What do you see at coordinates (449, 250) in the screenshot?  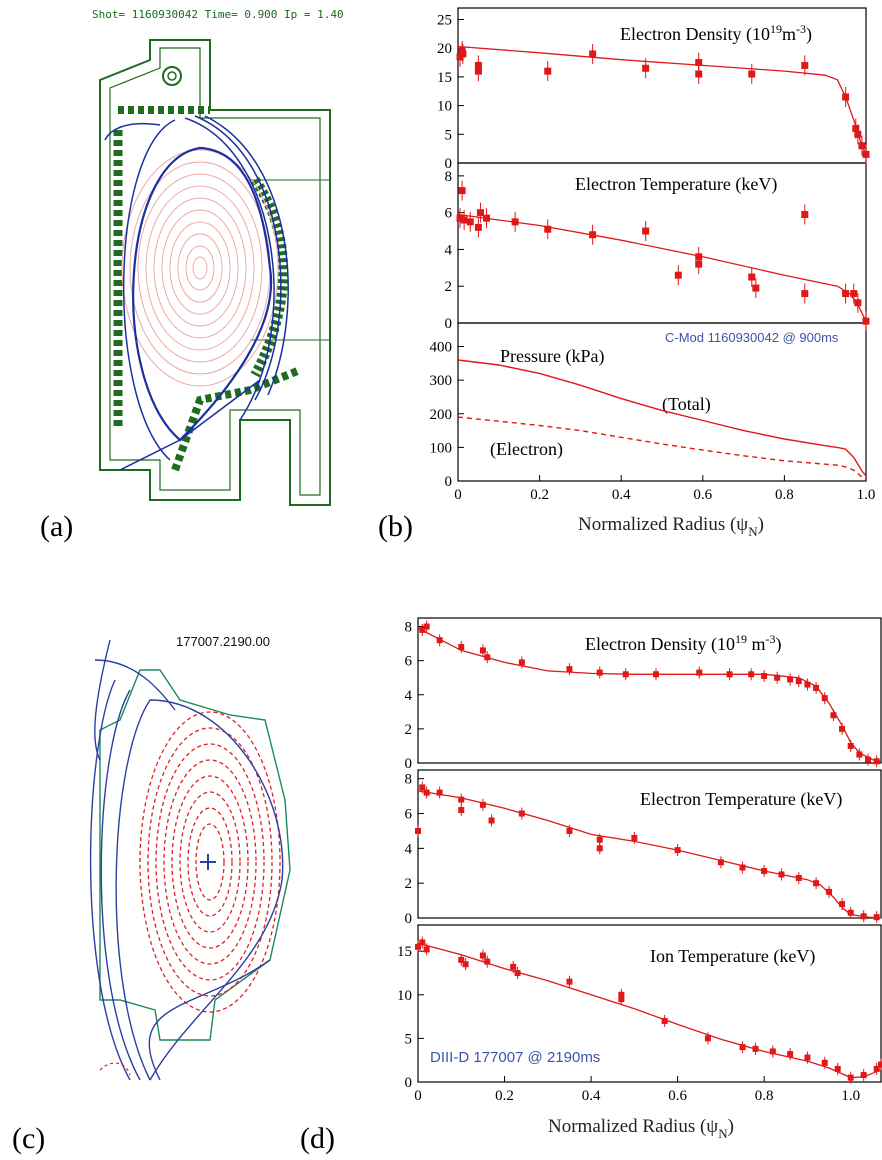 I see `b-mid-ytick-label: 4` at bounding box center [449, 250].